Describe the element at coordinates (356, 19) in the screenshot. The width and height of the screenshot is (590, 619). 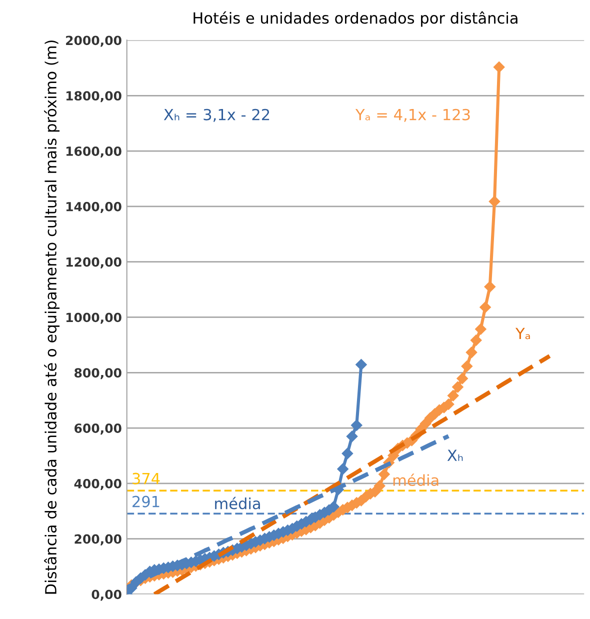
I see `chart-title: Hotéis e unidades ordenados por distância` at that location.